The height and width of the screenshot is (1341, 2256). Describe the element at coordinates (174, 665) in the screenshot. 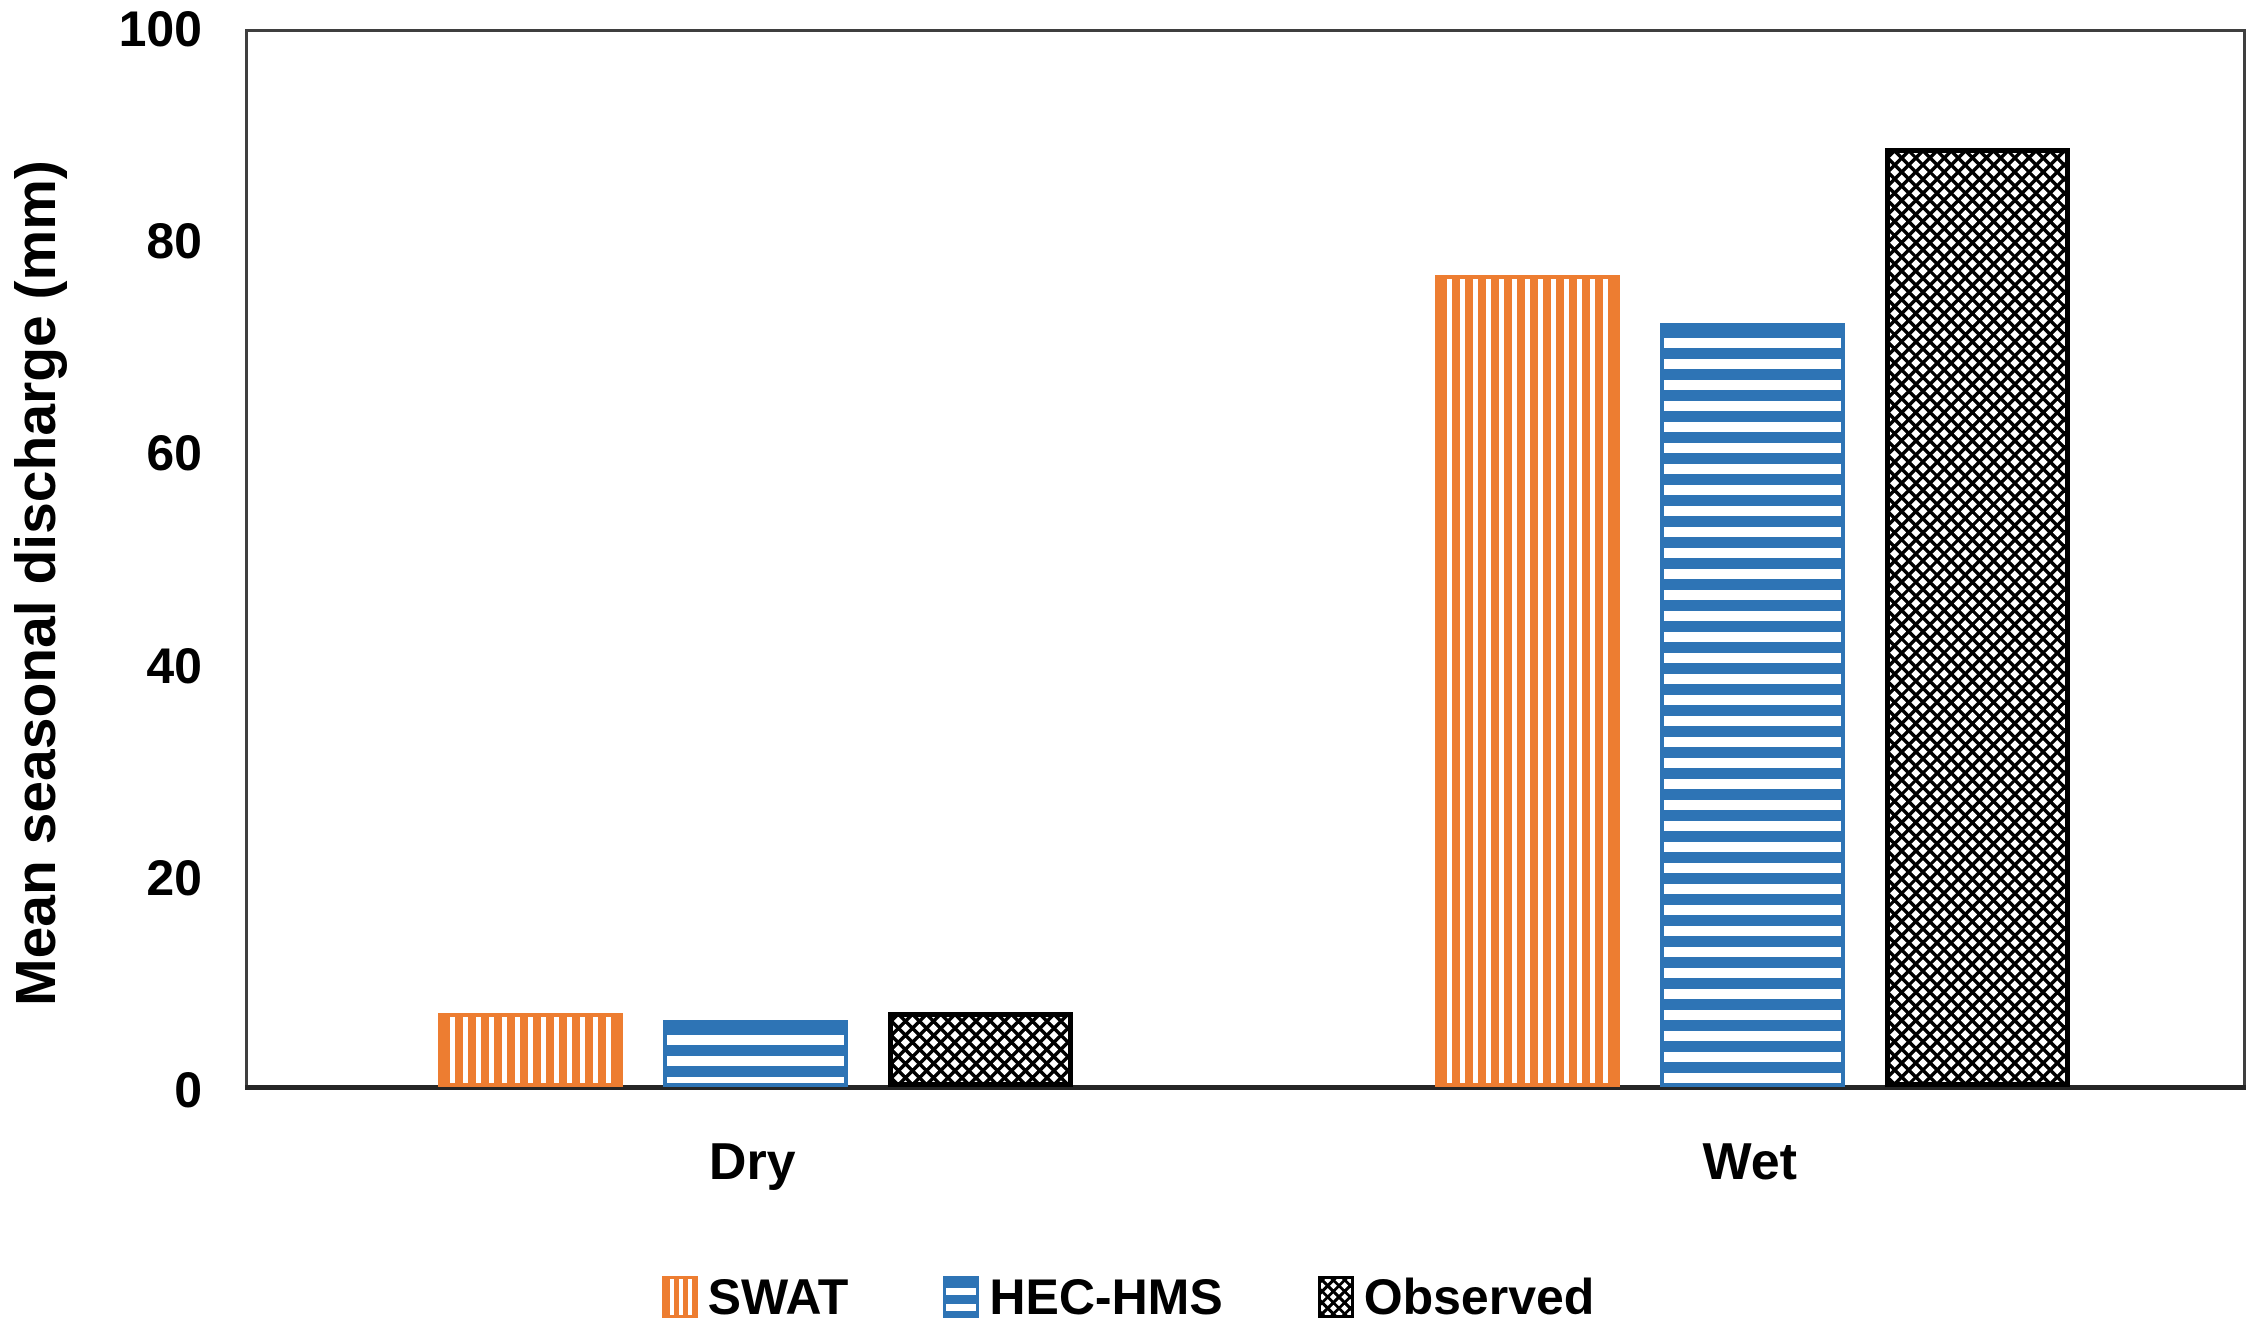

I see `y-tick-label: 40` at that location.